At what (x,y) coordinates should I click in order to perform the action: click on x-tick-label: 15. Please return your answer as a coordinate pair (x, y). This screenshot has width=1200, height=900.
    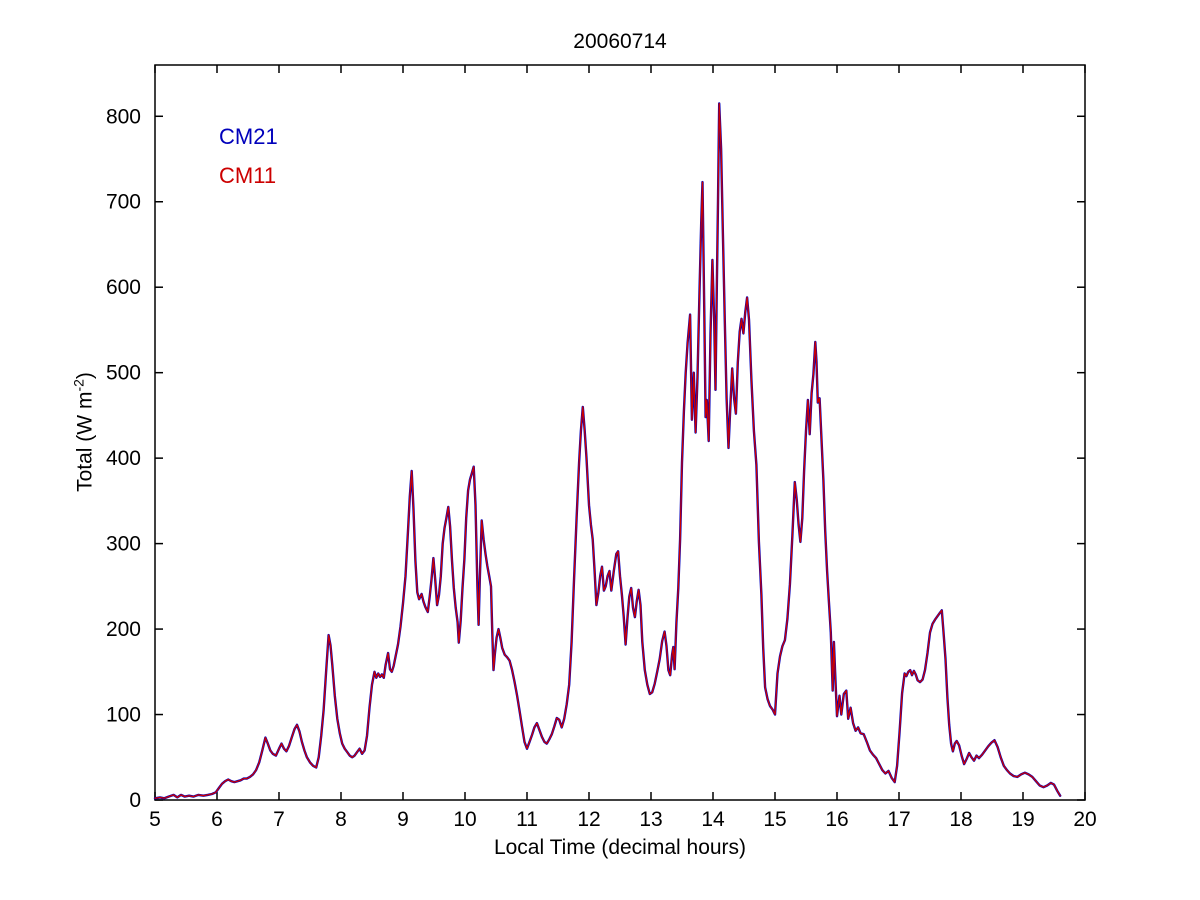
    Looking at the image, I should click on (774, 819).